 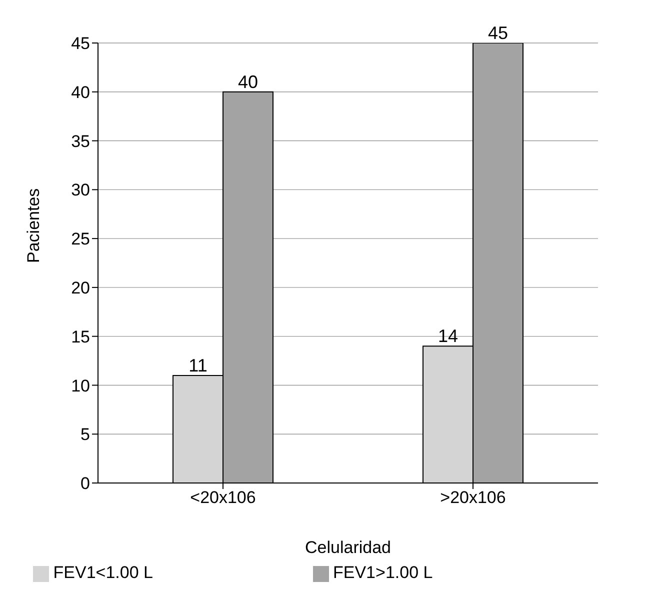 What do you see at coordinates (383, 572) in the screenshot?
I see `legend-label: FEV1>1.00 L` at bounding box center [383, 572].